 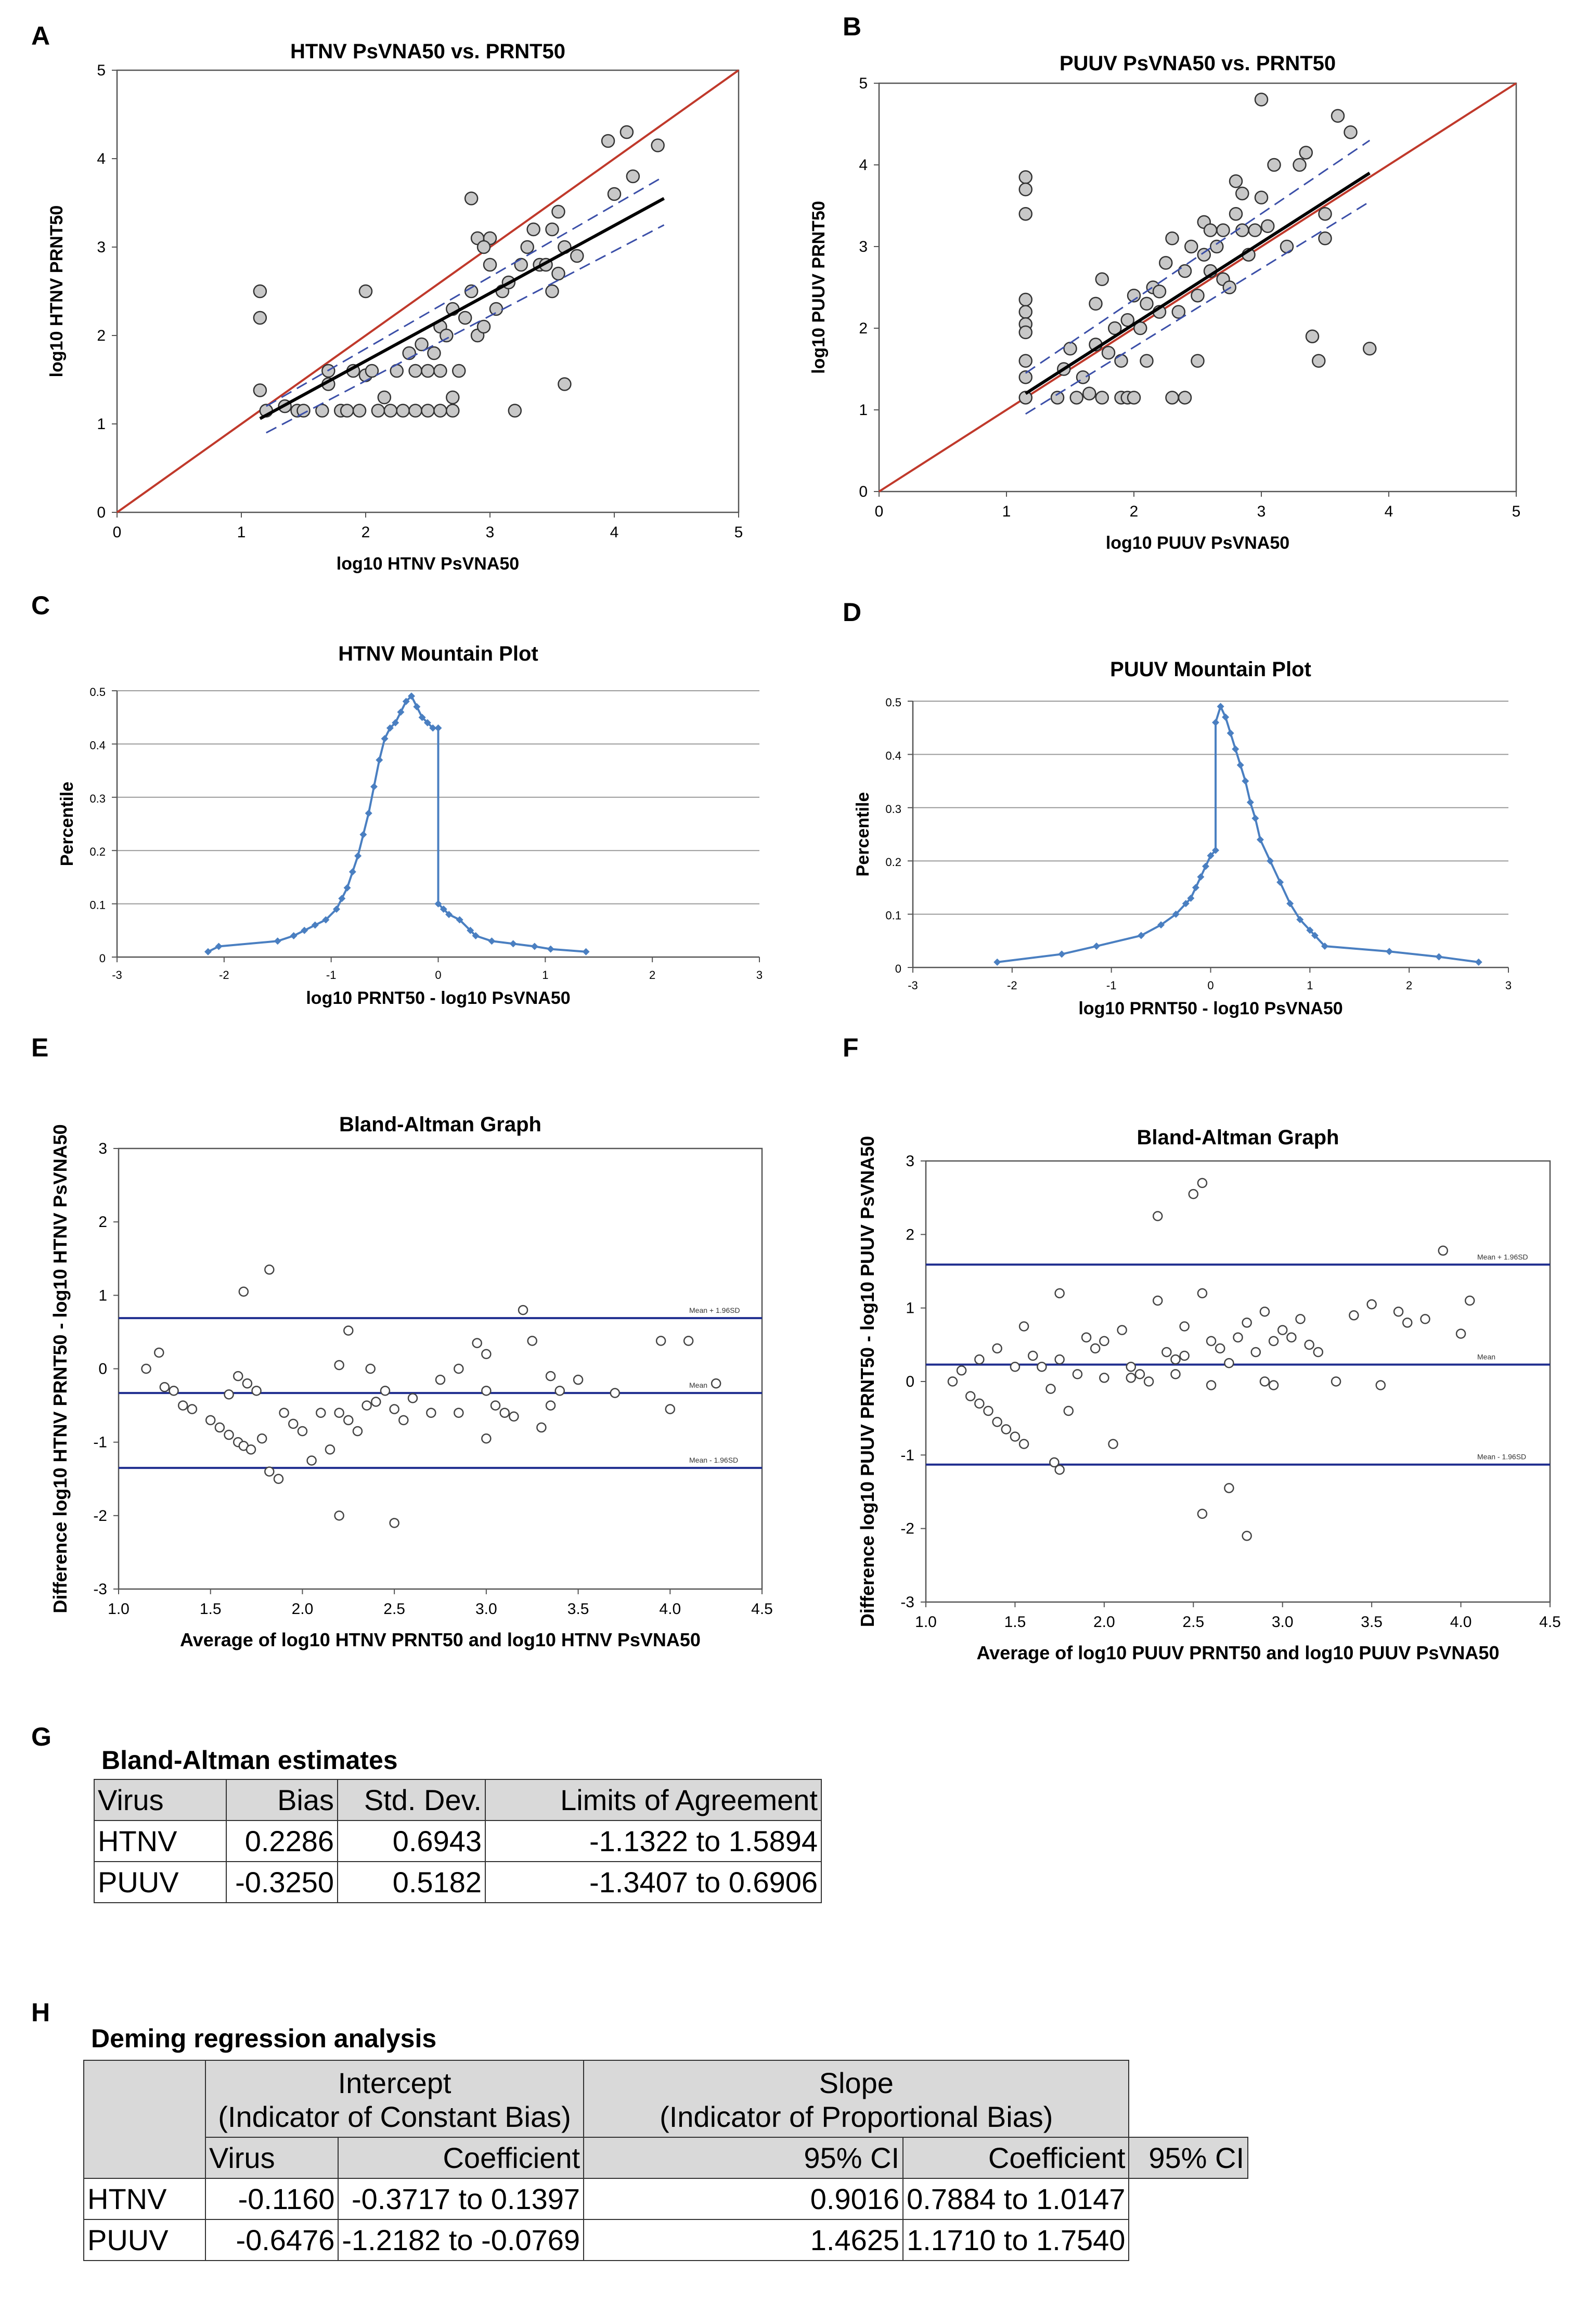 I want to click on header-std-dev: Std. Dev., so click(x=411, y=1800).